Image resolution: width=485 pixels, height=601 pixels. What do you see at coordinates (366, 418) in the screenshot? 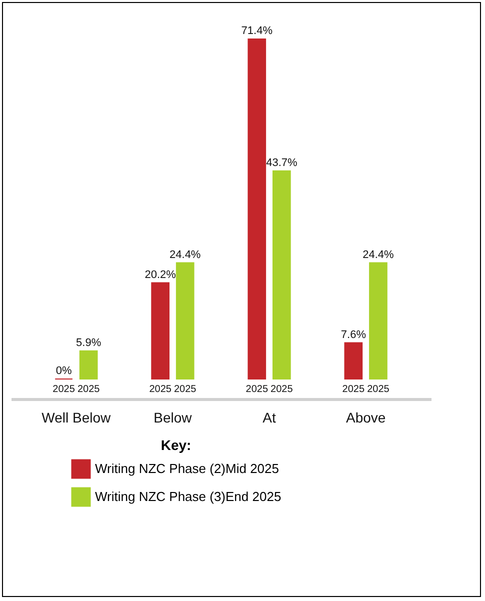
I see `x-tick-label: Above` at bounding box center [366, 418].